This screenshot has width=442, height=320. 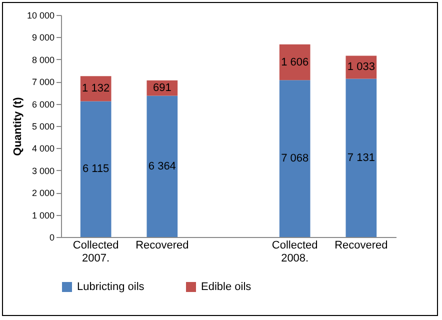 I want to click on legend-label: Edible oils, so click(x=226, y=287).